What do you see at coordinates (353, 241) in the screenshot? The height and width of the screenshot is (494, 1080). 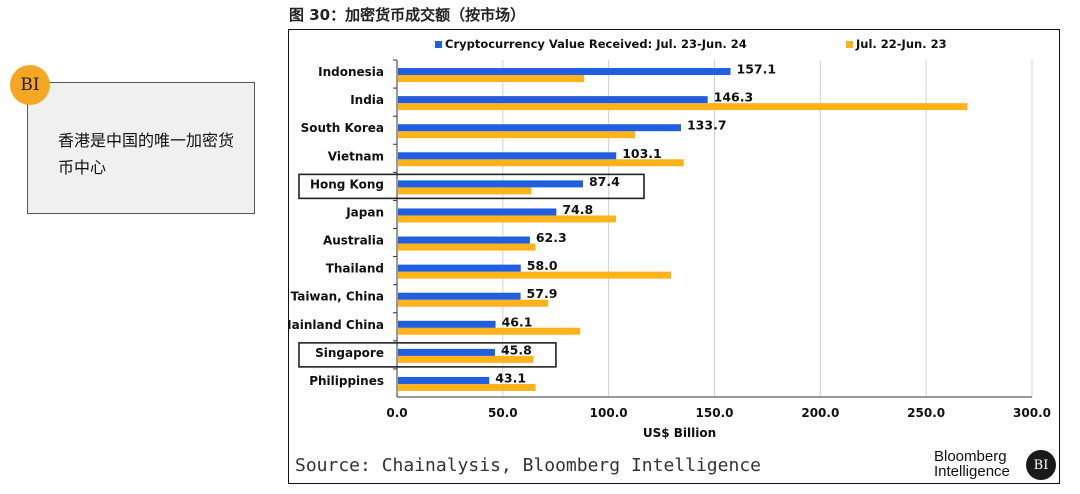 I see `category-label: Australia` at bounding box center [353, 241].